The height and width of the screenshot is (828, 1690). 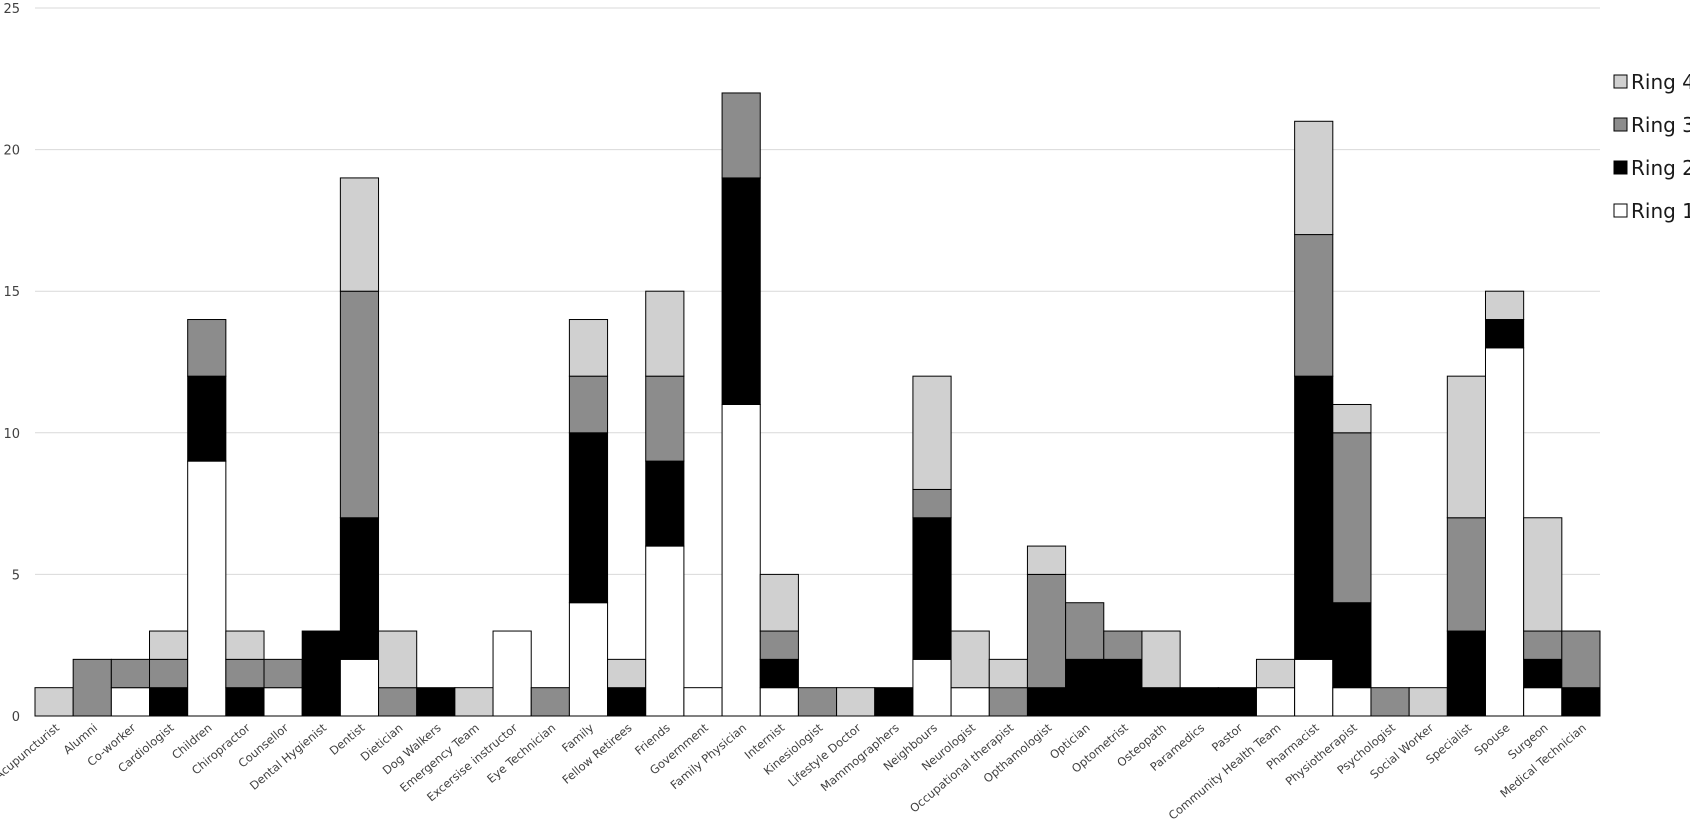 What do you see at coordinates (11, 292) in the screenshot?
I see `y-tick-label: 15` at bounding box center [11, 292].